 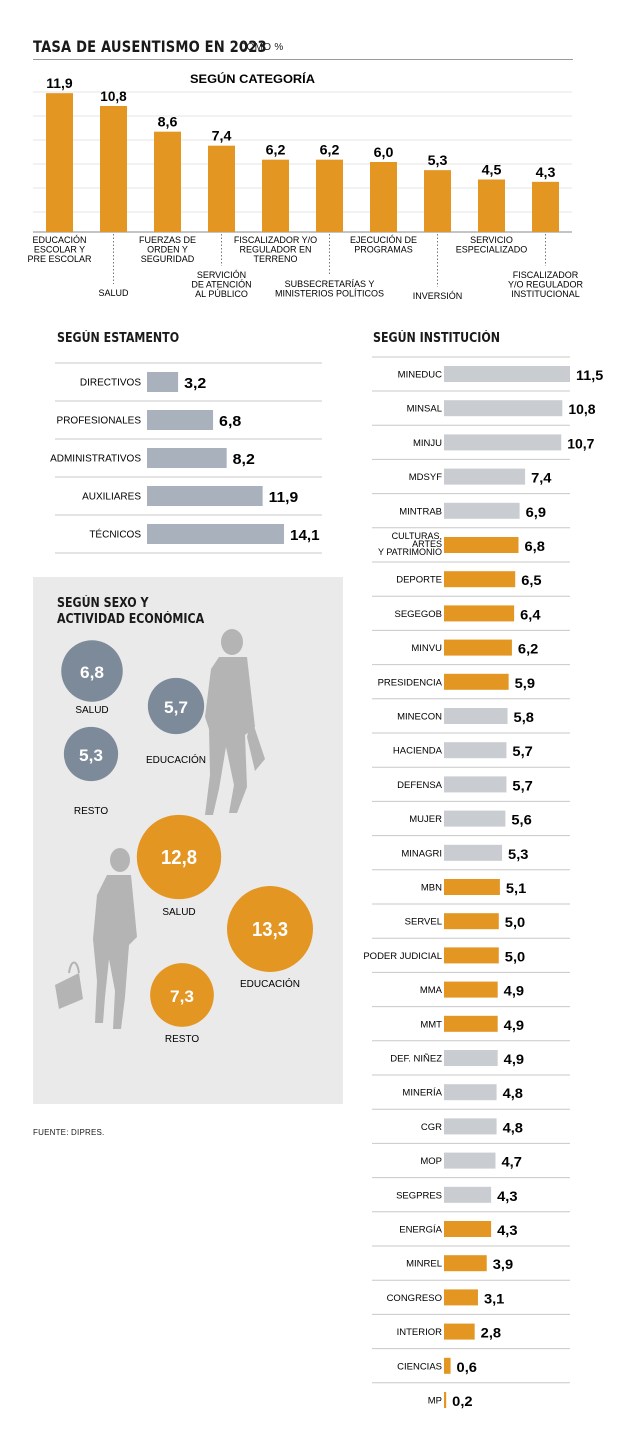 I want to click on estamento-value-label: 11,9, so click(x=284, y=497).